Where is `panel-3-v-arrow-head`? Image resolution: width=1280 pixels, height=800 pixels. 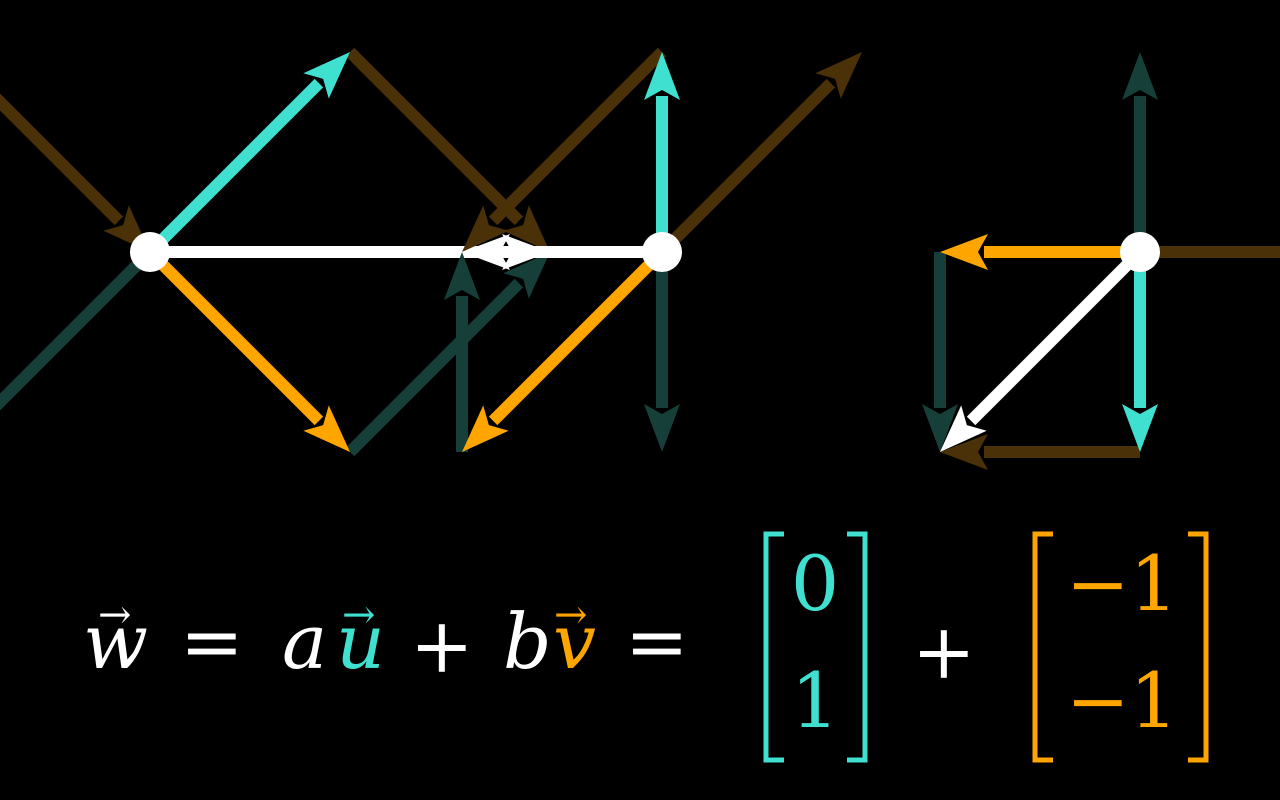
panel-3-v-arrow-head is located at coordinates (964, 252).